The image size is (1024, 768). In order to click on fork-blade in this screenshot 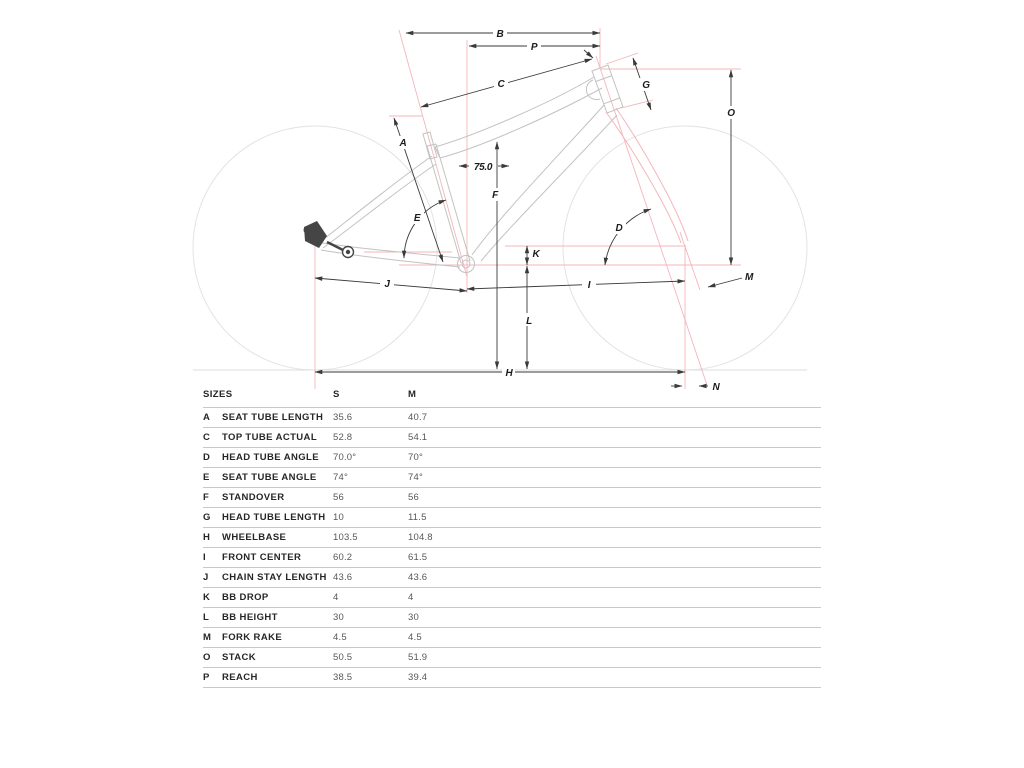, I will do `click(643, 177)`.